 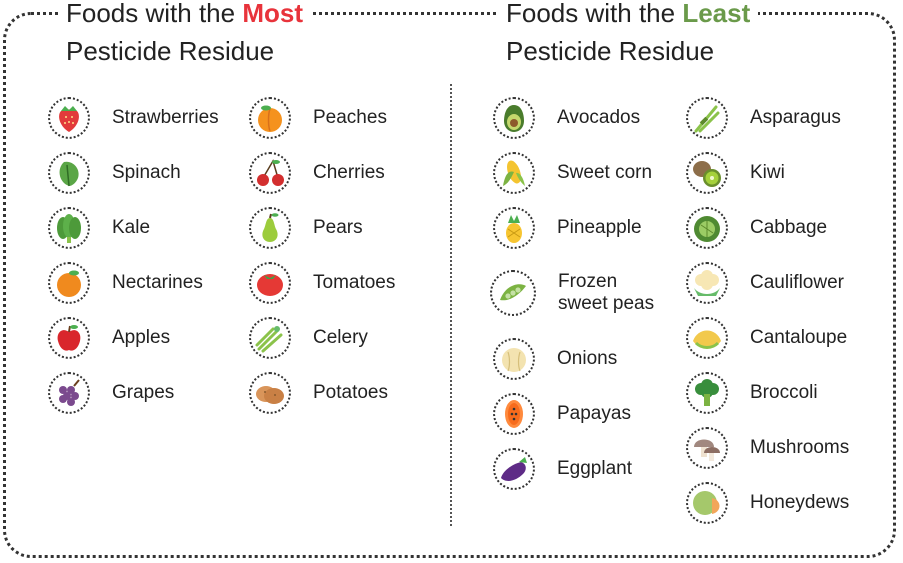 I want to click on most-title-prefix: Foods with the, so click(x=154, y=14).